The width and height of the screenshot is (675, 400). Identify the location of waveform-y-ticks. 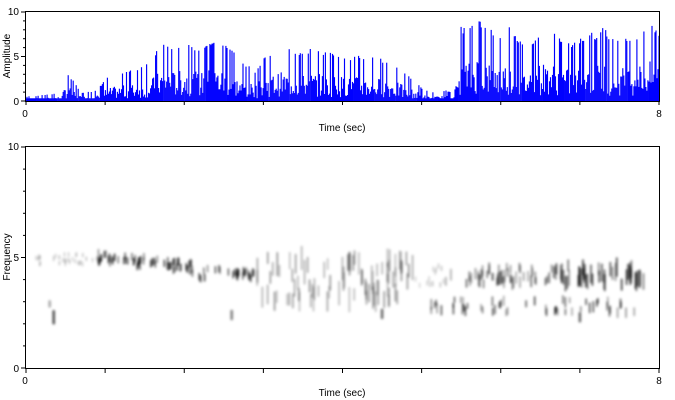
(23, 56).